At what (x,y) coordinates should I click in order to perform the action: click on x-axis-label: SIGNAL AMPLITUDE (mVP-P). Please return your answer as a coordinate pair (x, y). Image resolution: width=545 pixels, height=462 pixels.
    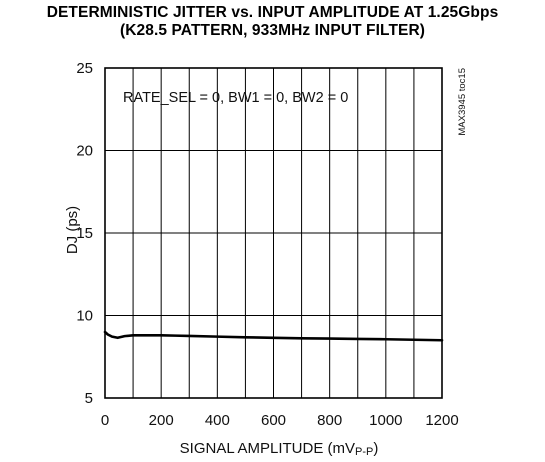
    Looking at the image, I should click on (279, 449).